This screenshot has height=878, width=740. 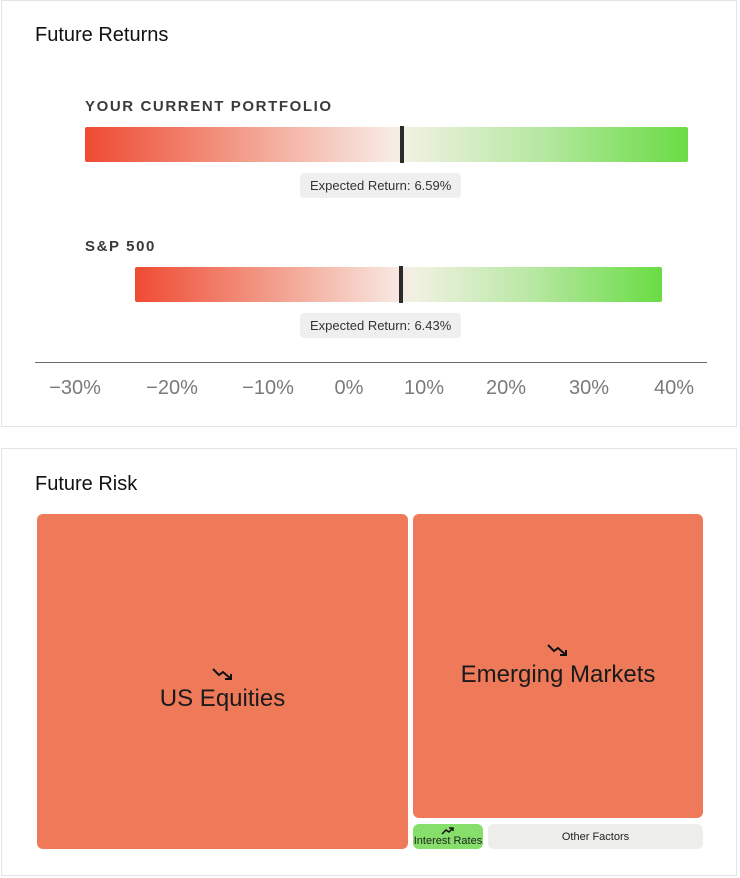 What do you see at coordinates (402, 144) in the screenshot?
I see `portfolio-expected-marker` at bounding box center [402, 144].